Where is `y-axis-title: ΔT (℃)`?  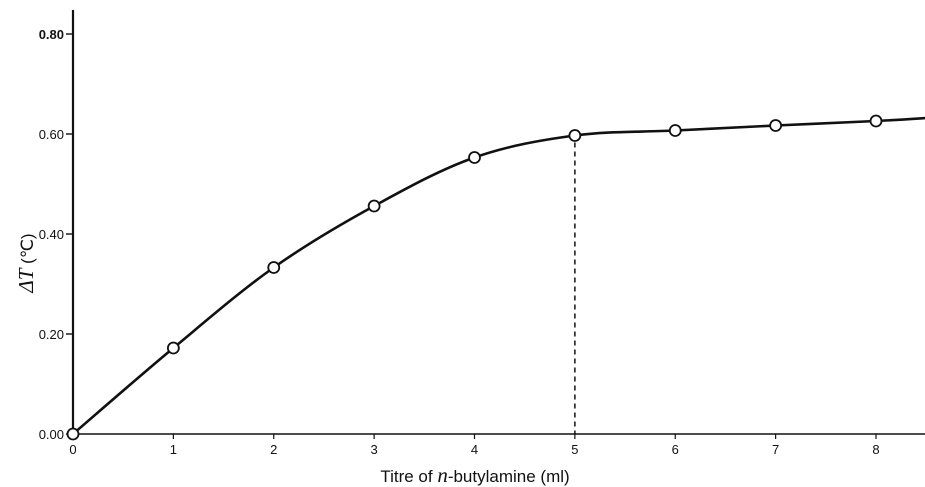
y-axis-title: ΔT (℃) is located at coordinates (26, 263).